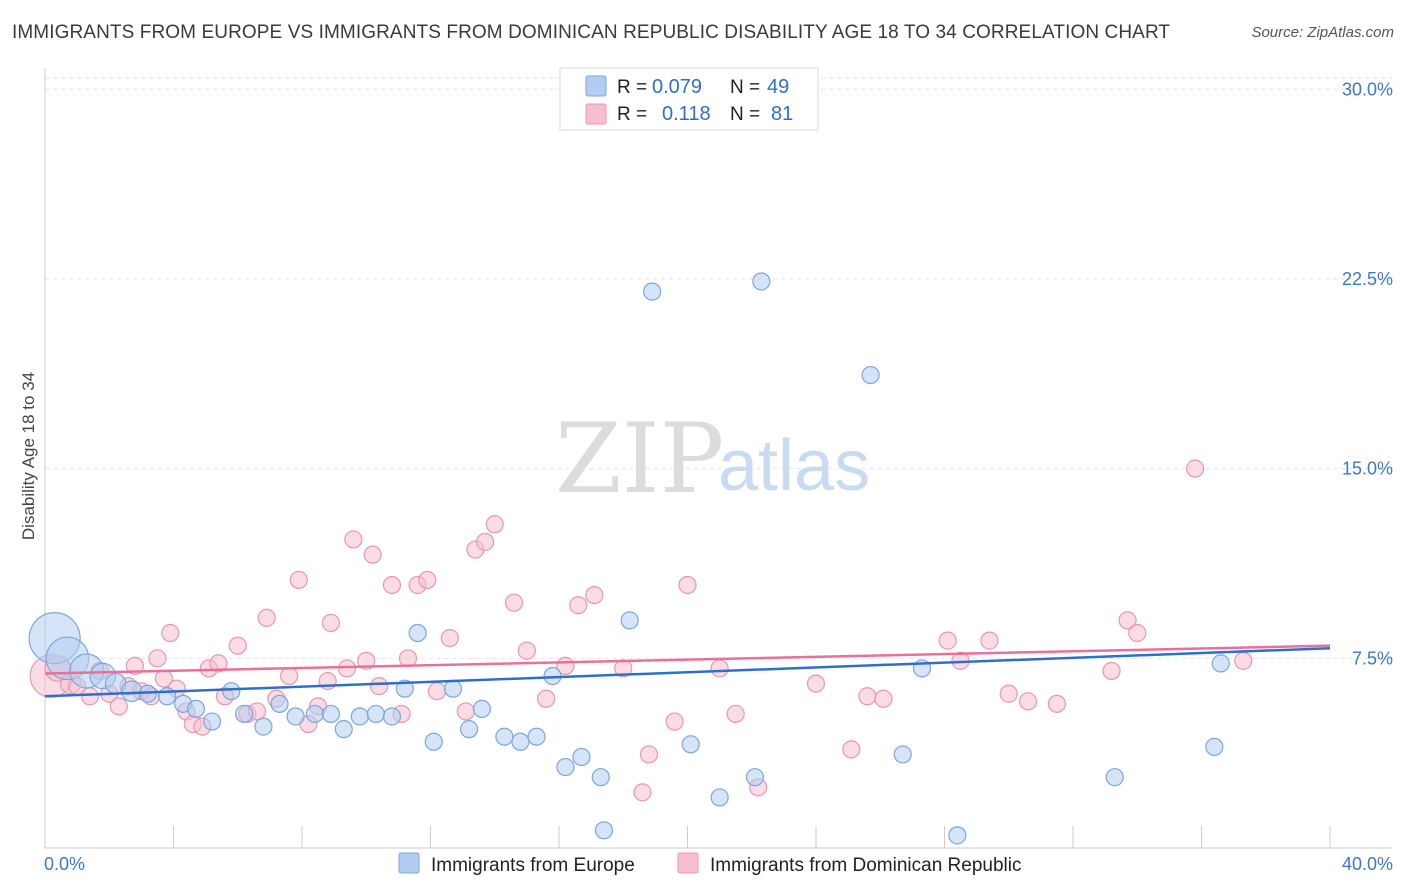  What do you see at coordinates (28, 456) in the screenshot?
I see `y-axis-label: Disability Age 18 to 34` at bounding box center [28, 456].